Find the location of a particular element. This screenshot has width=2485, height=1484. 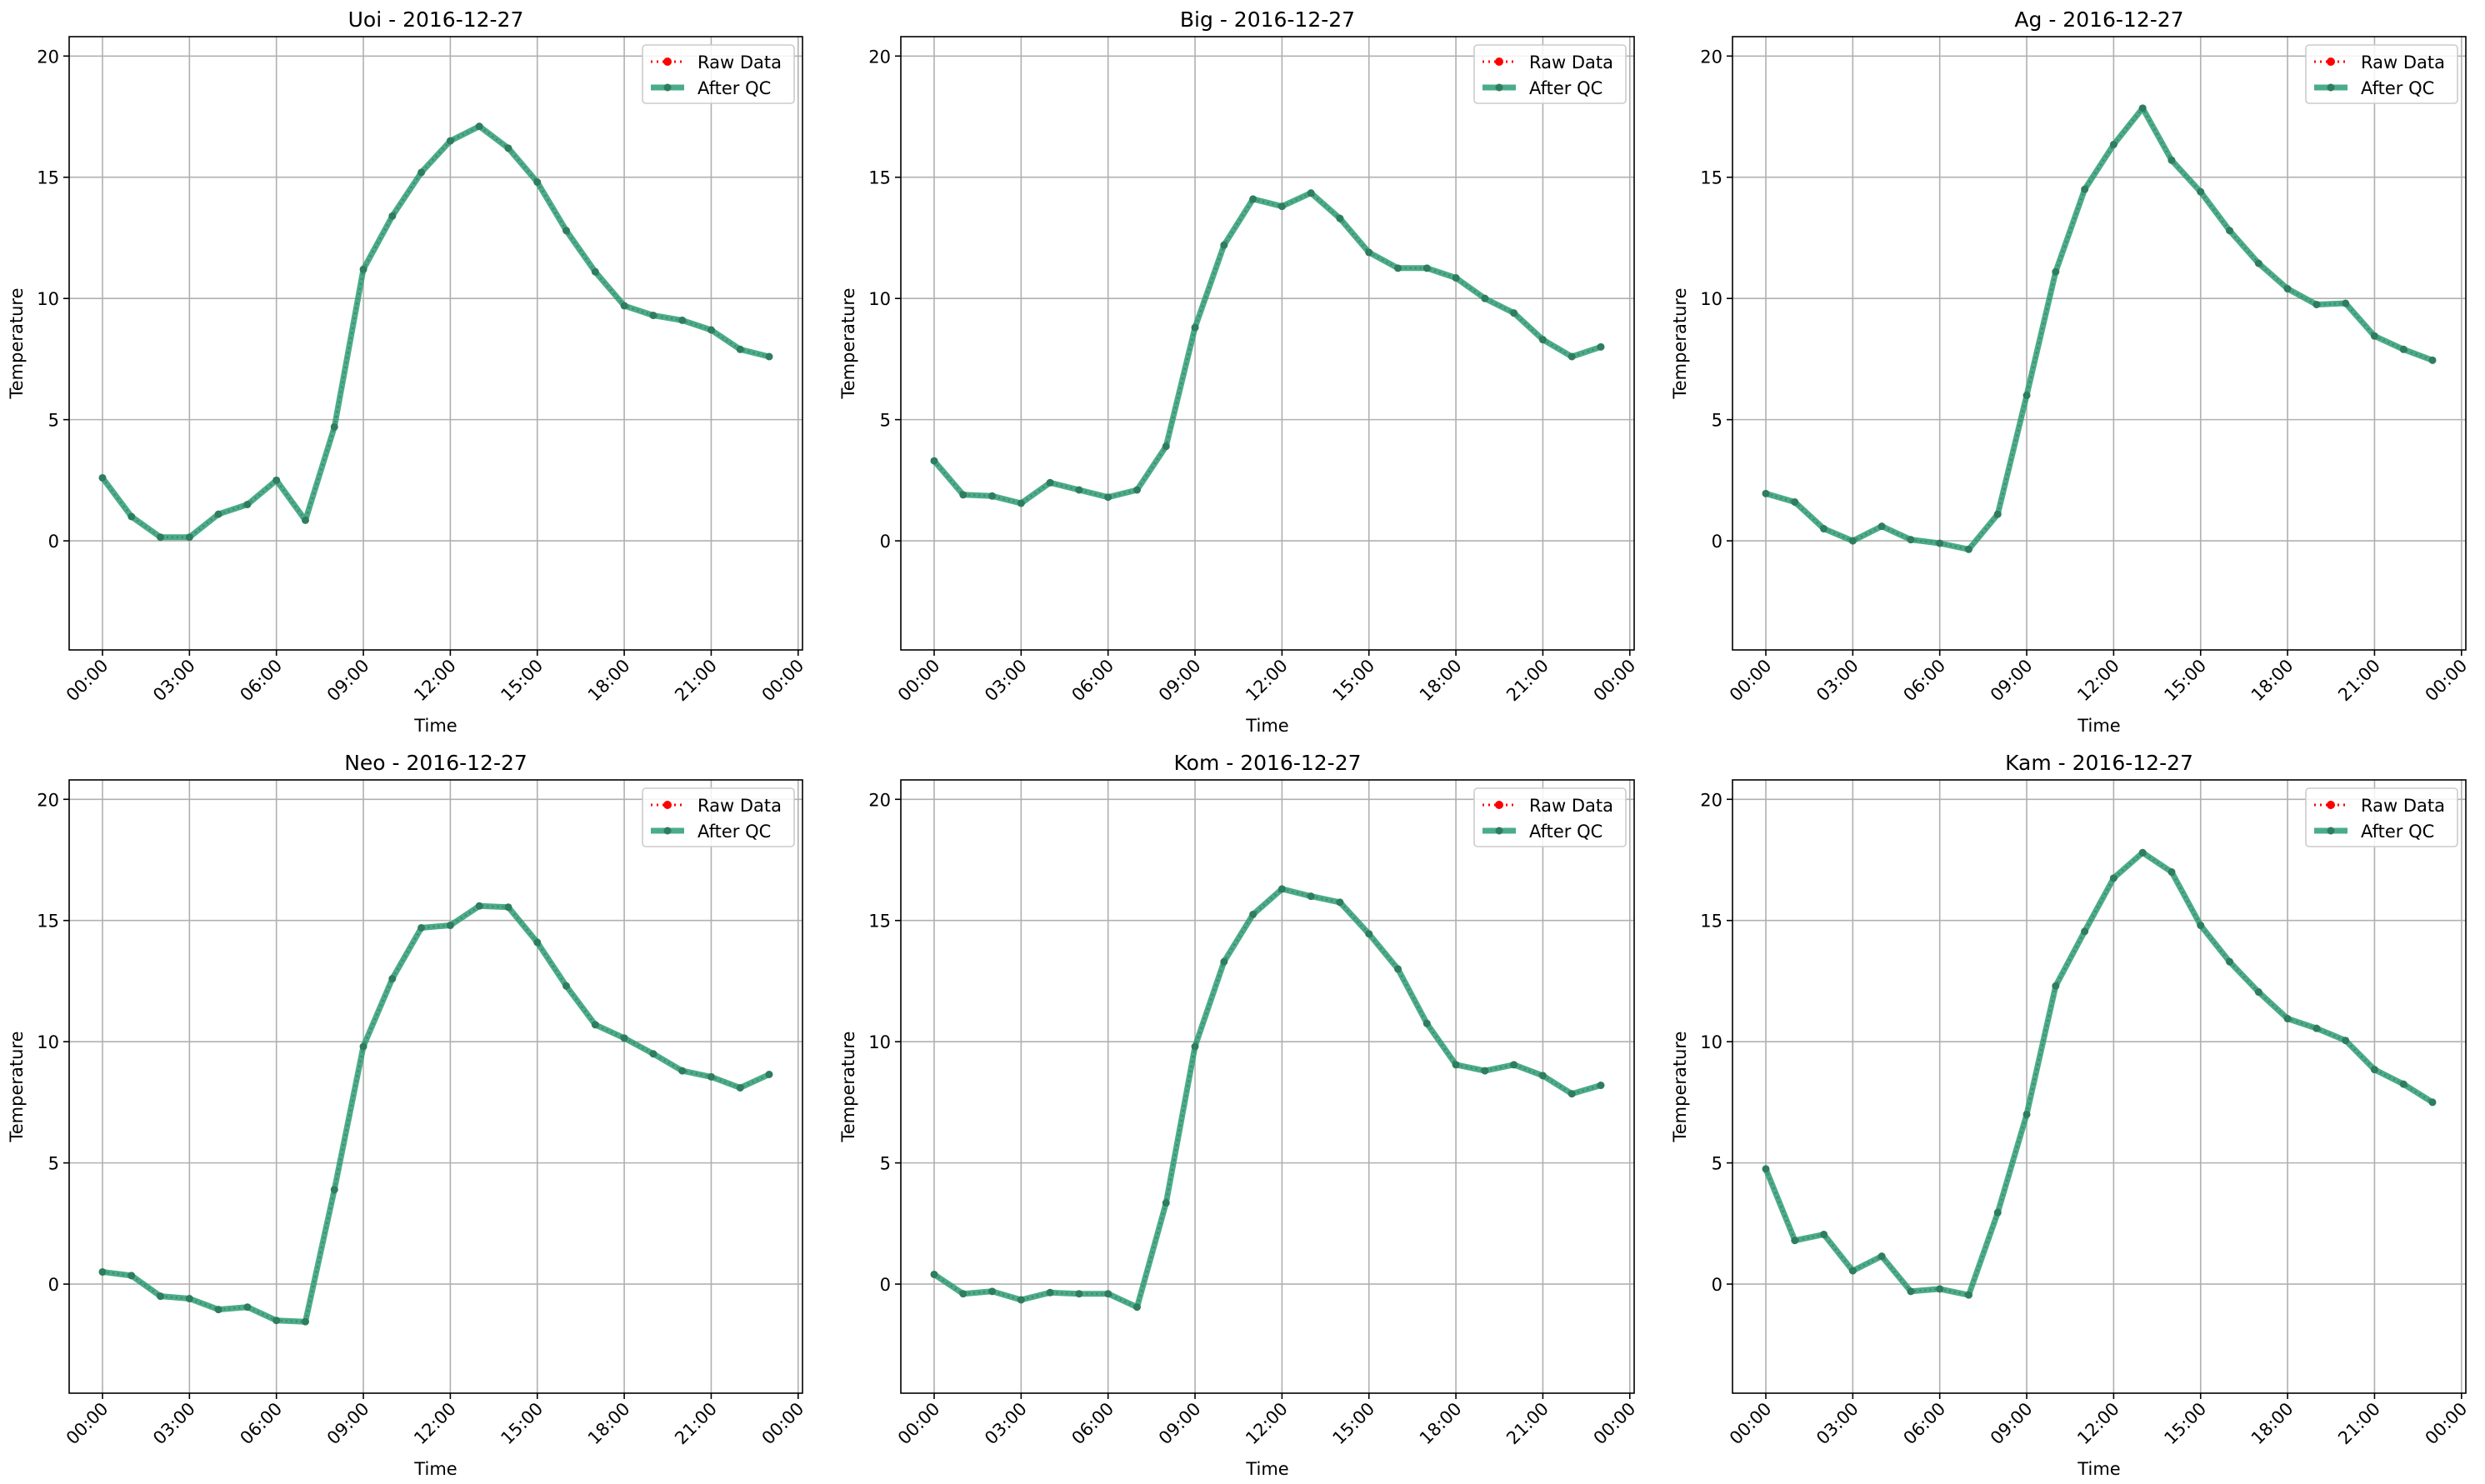

chart-1-legend-label-1: After QC is located at coordinates (734, 88).